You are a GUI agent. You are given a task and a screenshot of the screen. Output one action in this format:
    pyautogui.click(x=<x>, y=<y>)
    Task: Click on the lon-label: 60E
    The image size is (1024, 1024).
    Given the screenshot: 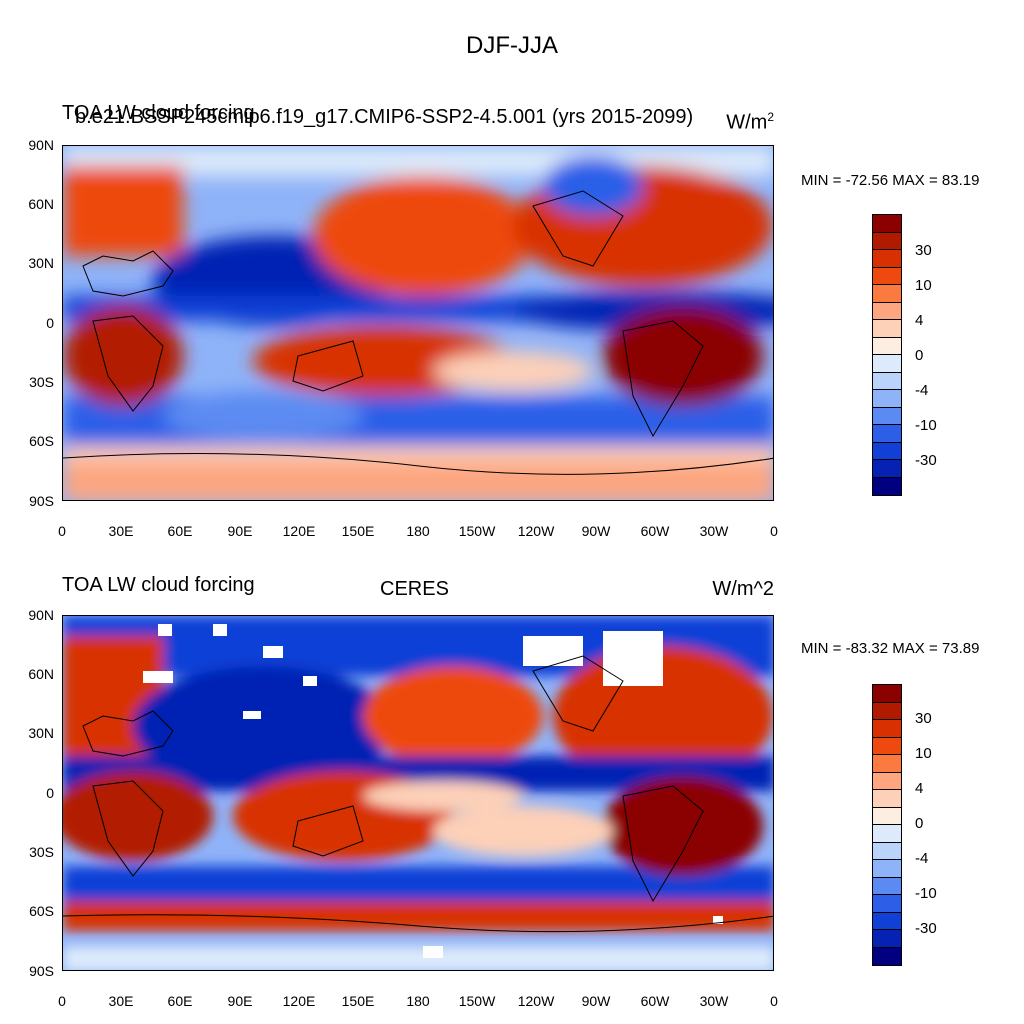 What is the action you would take?
    pyautogui.click(x=180, y=531)
    